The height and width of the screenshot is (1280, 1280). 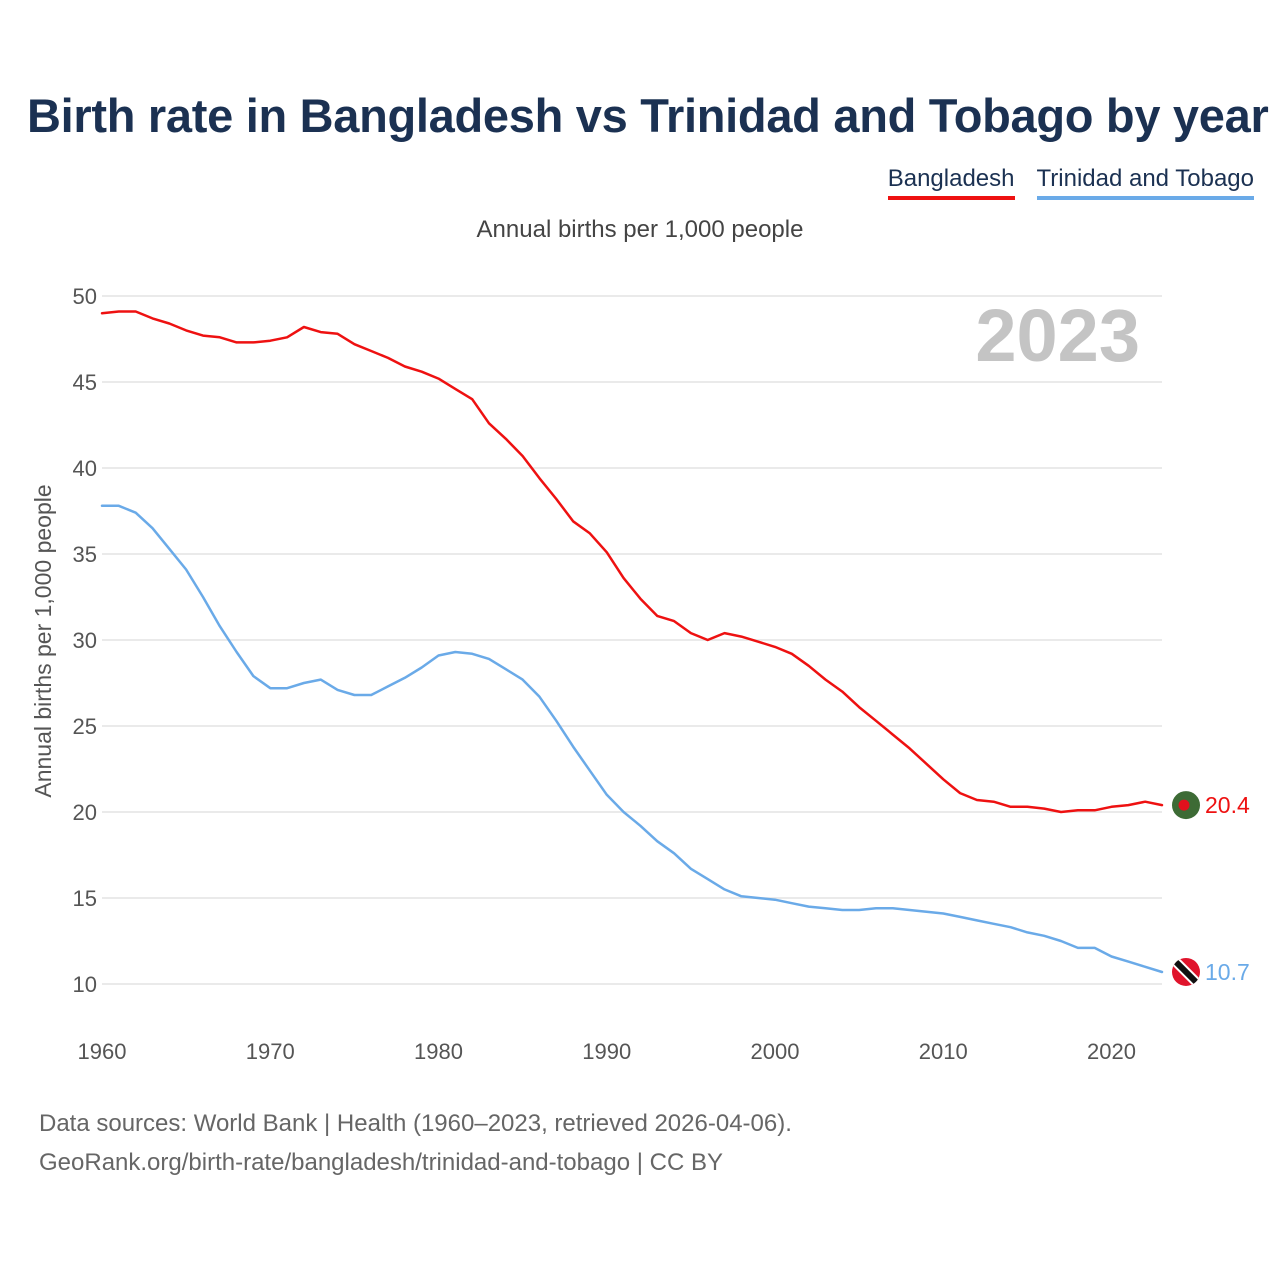 I want to click on x-tick-label: 1960, so click(x=102, y=1051).